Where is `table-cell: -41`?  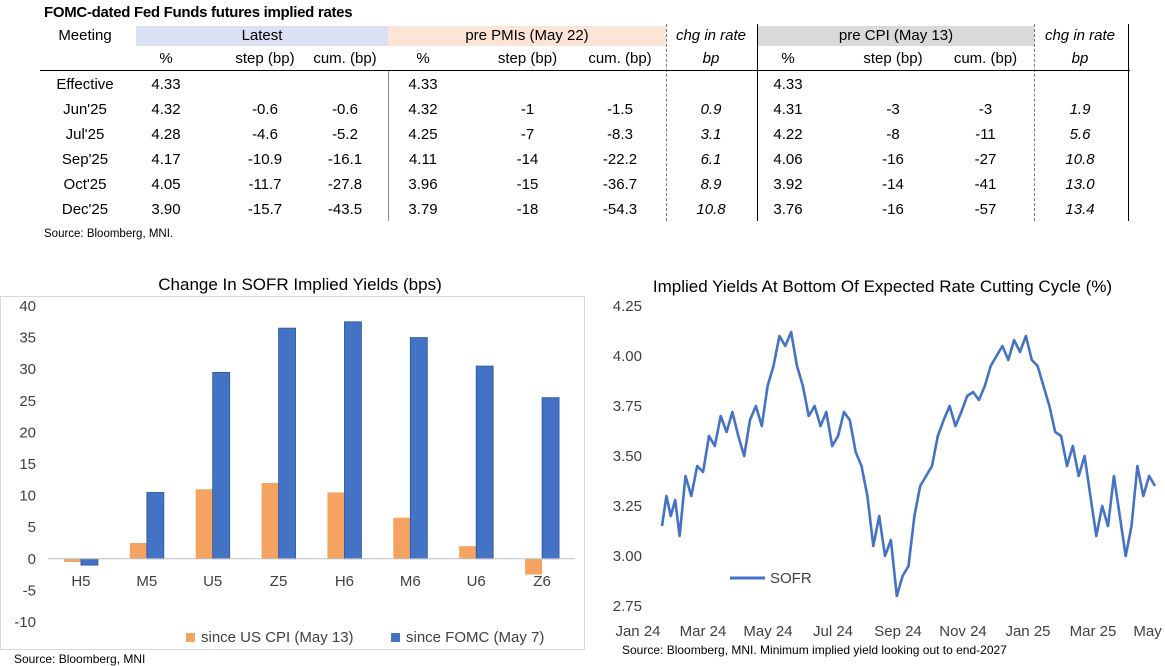
table-cell: -41 is located at coordinates (985, 184).